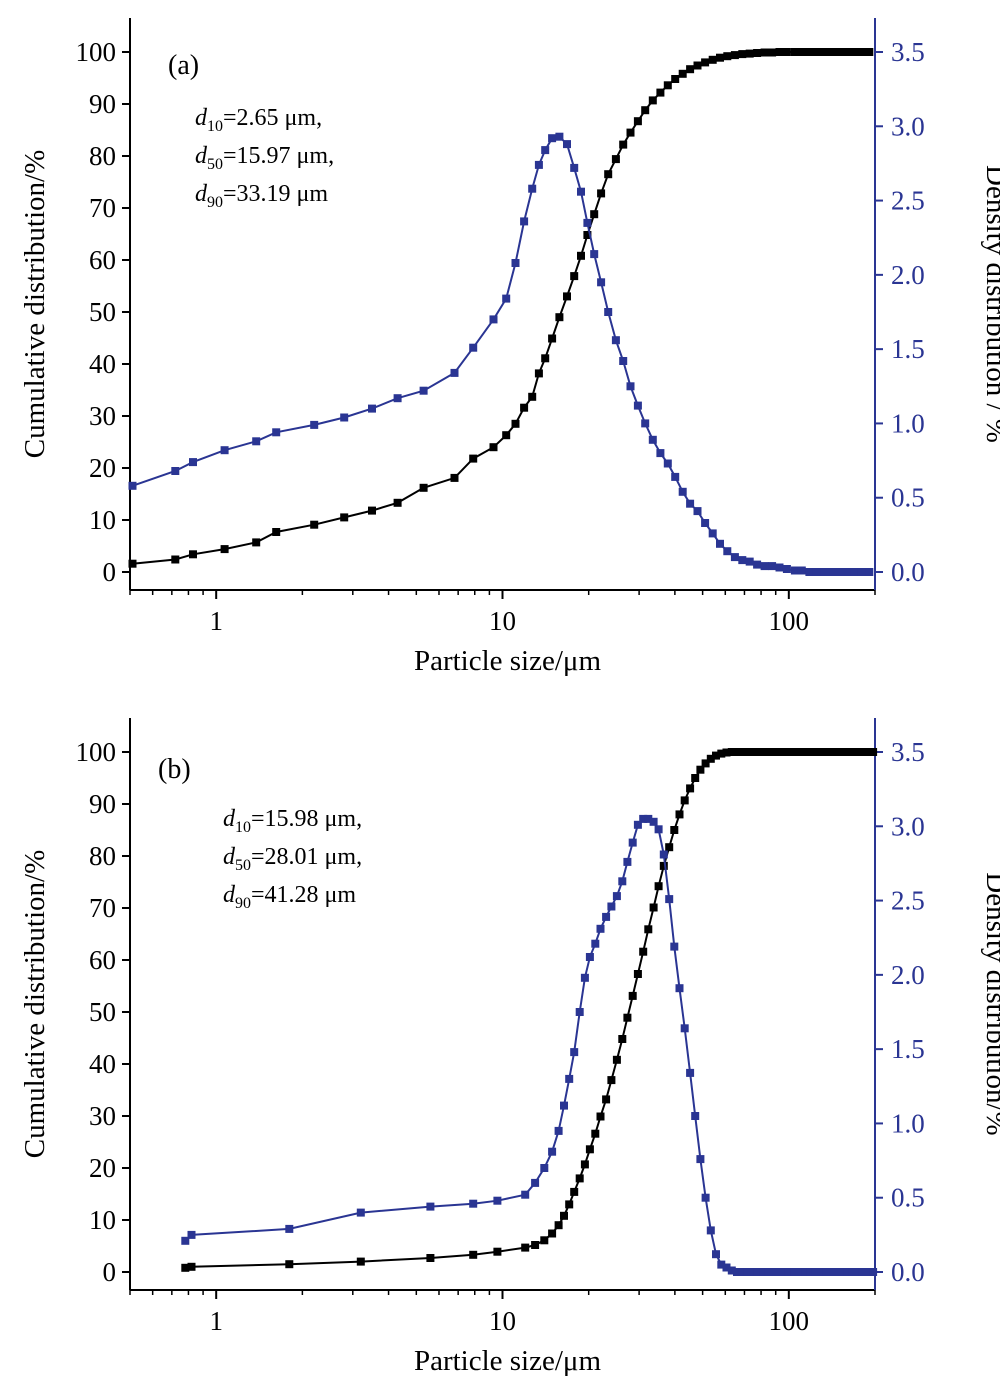  What do you see at coordinates (990, 304) in the screenshot?
I see `y-right-axis-title: Density distribution / %` at bounding box center [990, 304].